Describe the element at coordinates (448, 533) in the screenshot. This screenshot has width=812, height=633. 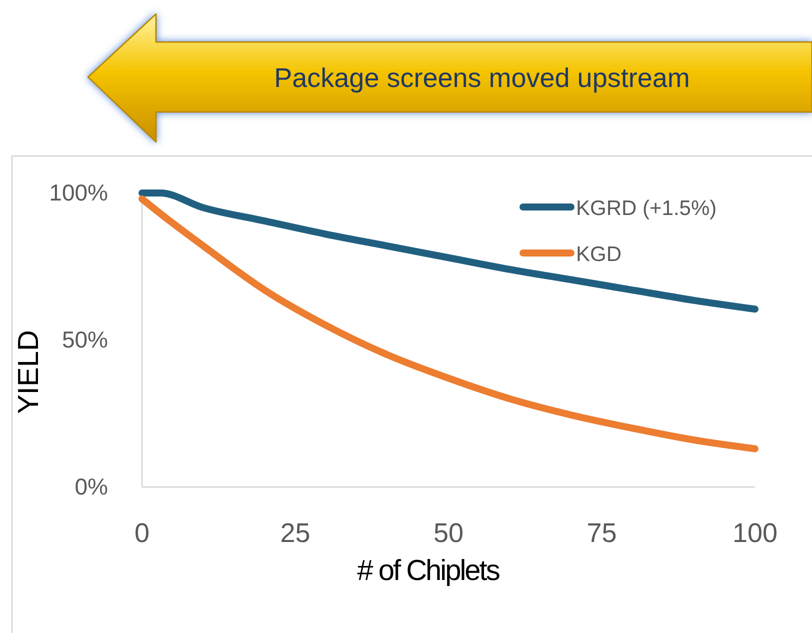
I see `x-tick-label: 50` at that location.